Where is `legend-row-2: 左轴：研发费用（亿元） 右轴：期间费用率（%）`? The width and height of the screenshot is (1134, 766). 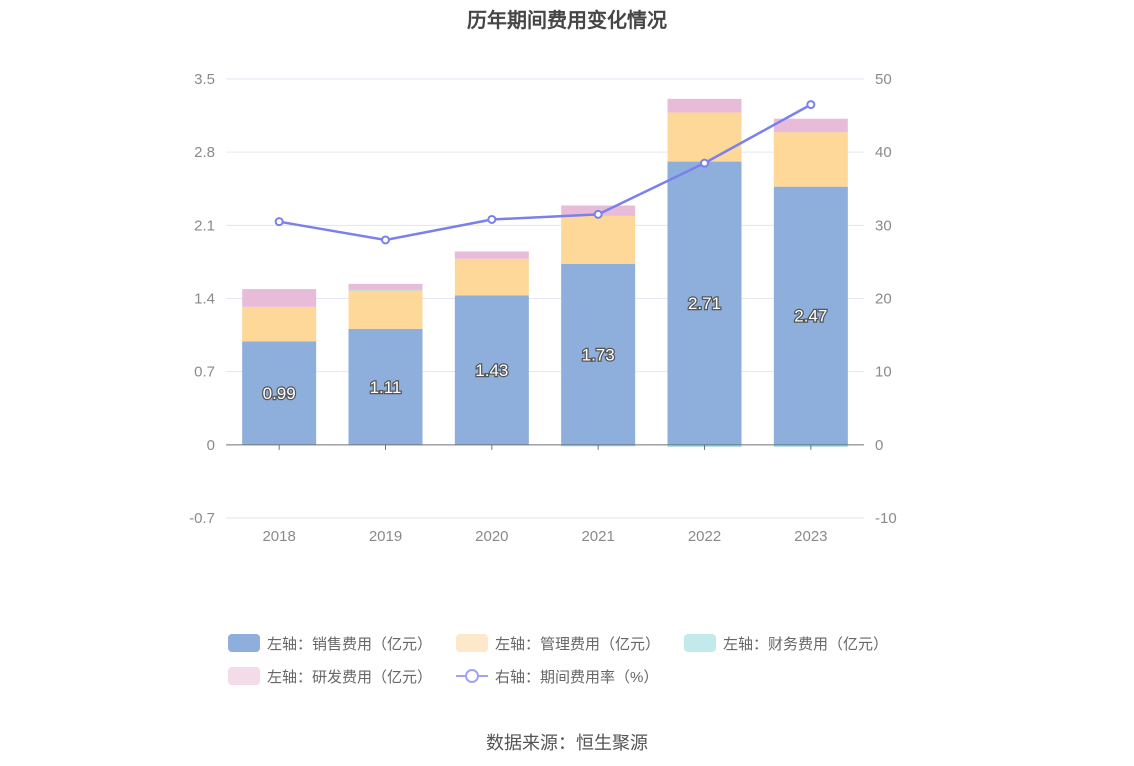 legend-row-2: 左轴：研发费用（亿元） 右轴：期间费用率（%） is located at coordinates (578, 676).